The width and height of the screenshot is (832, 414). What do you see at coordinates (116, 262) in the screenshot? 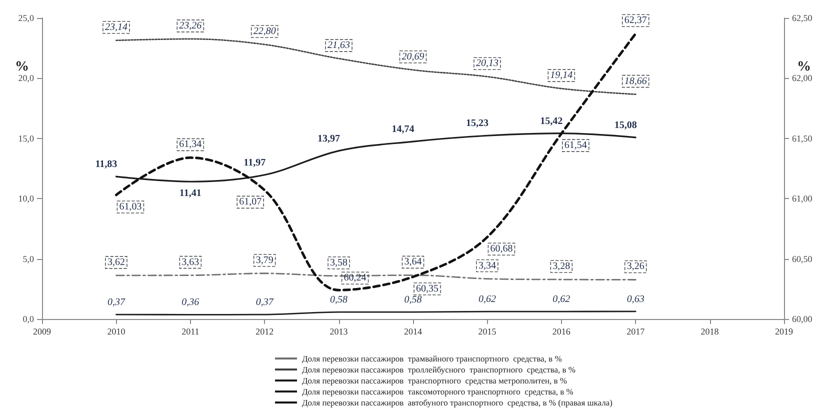
I see `data-label: 3,62` at bounding box center [116, 262].